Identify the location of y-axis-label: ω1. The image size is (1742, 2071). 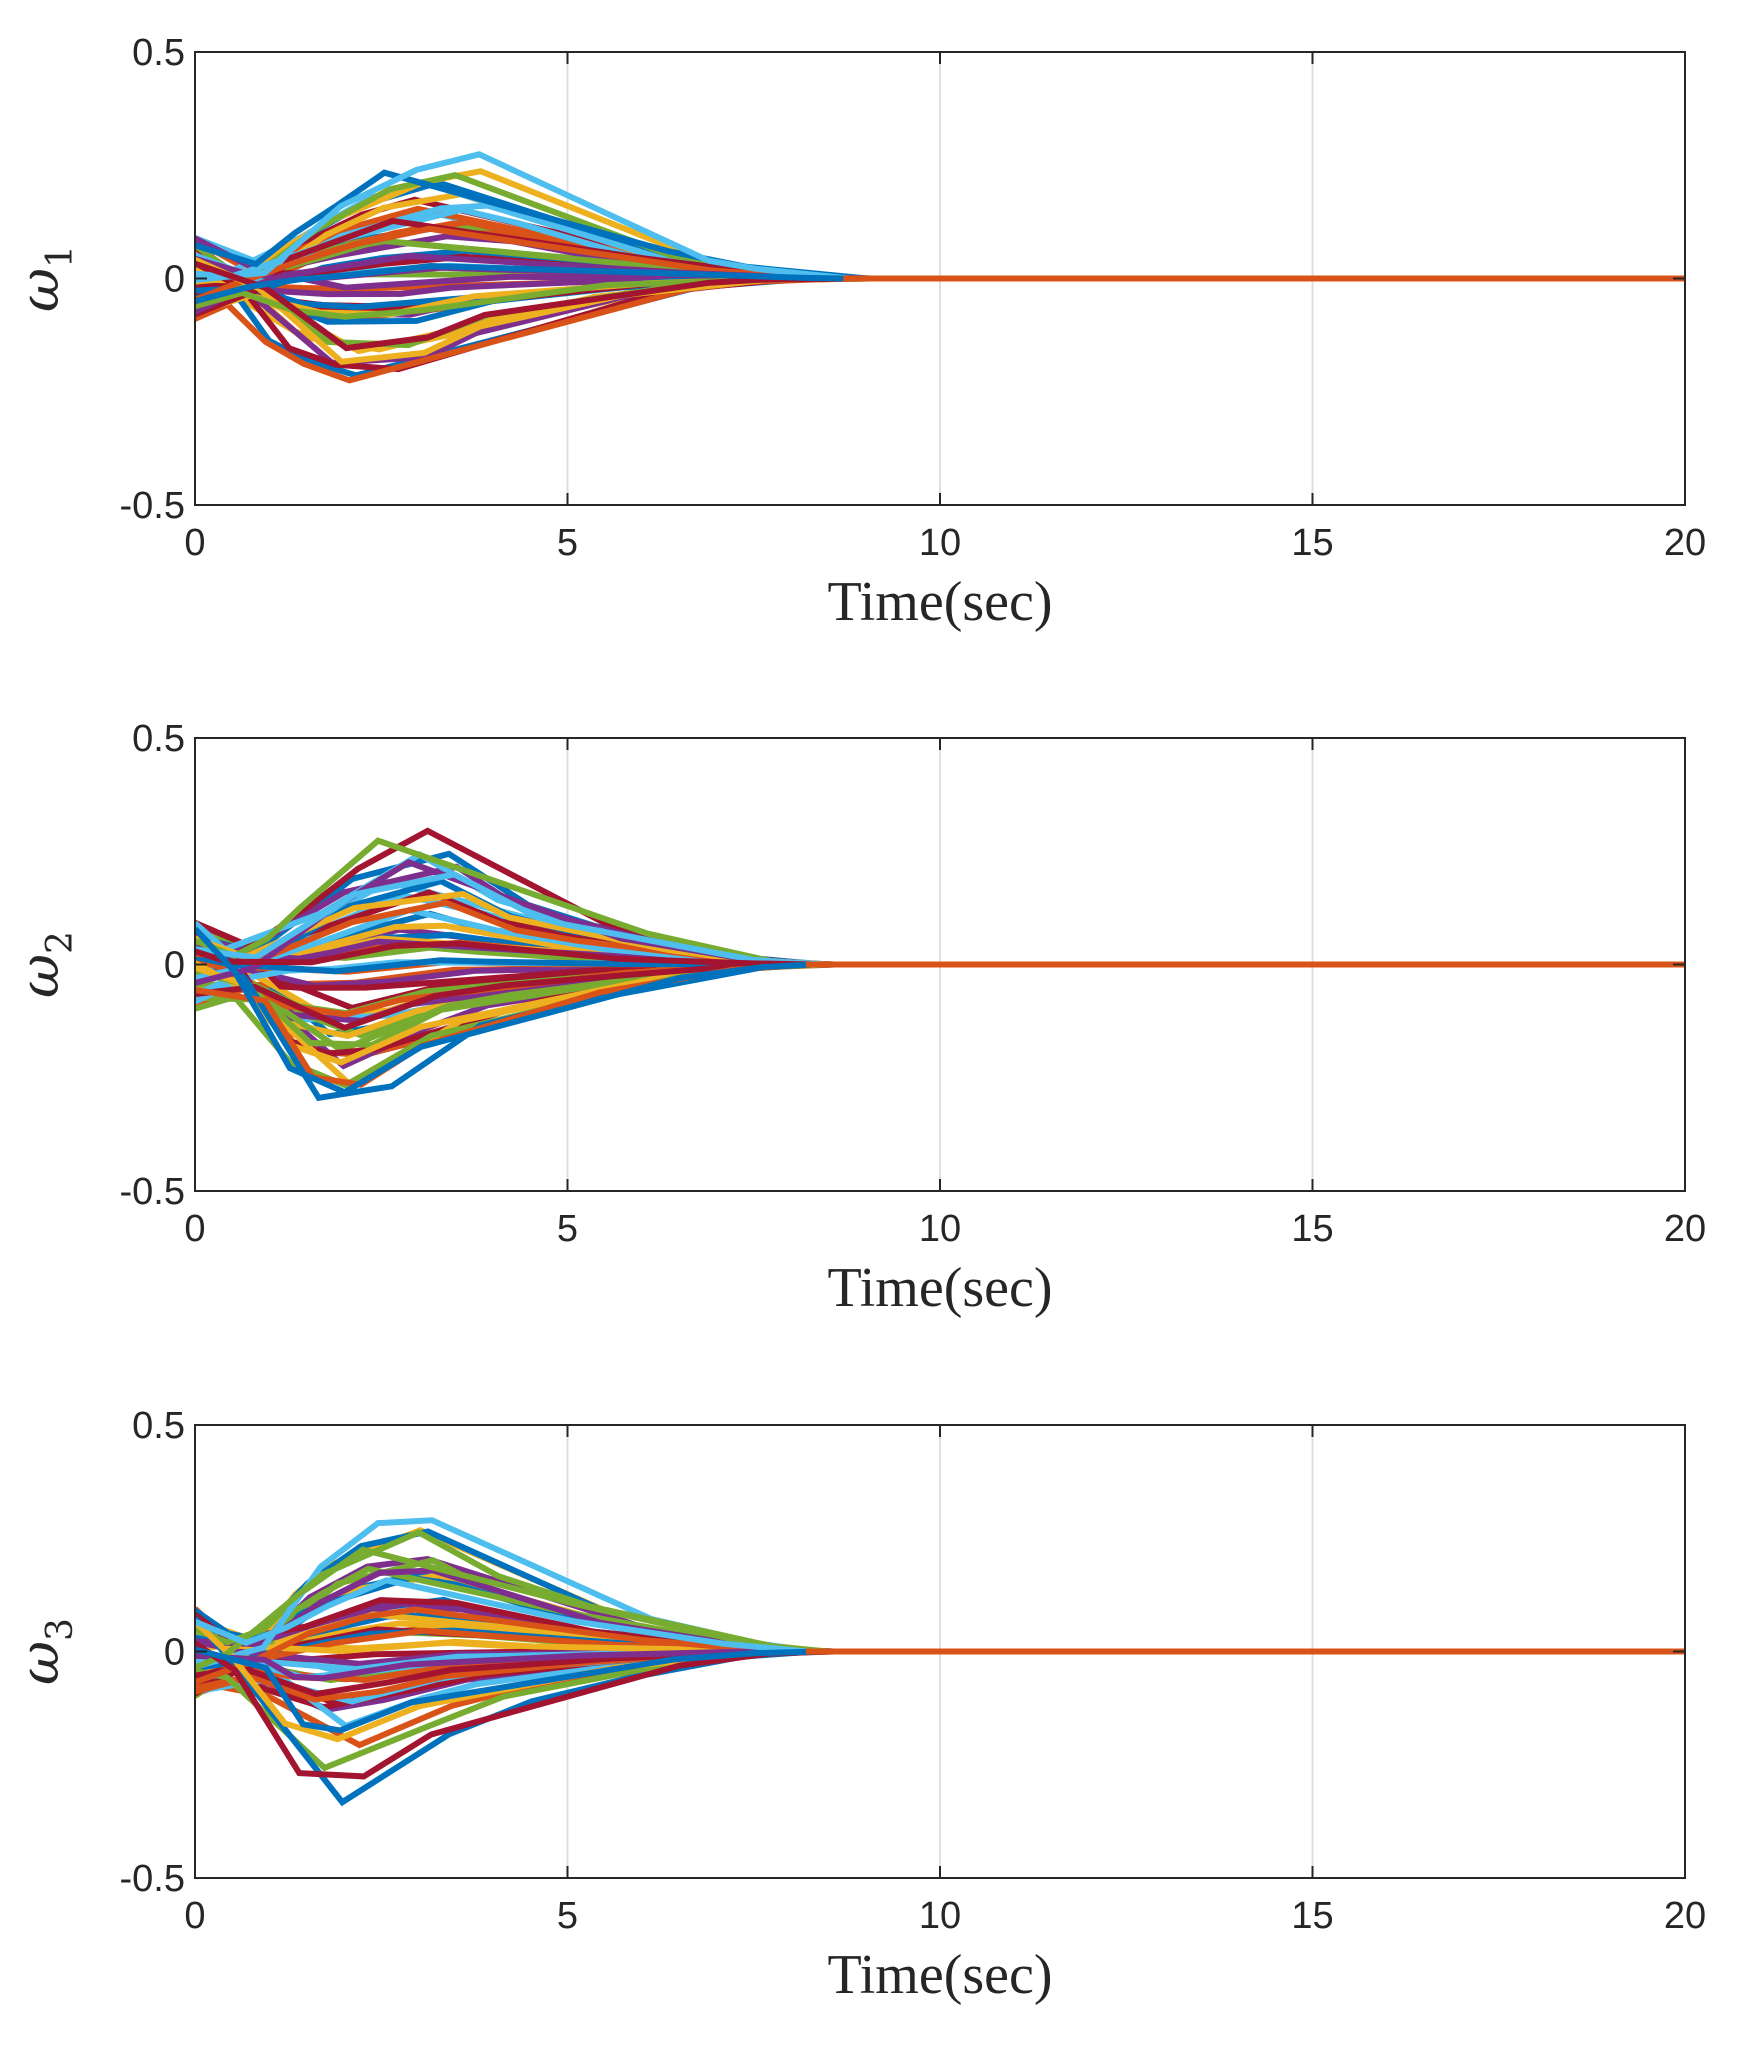
(44, 278).